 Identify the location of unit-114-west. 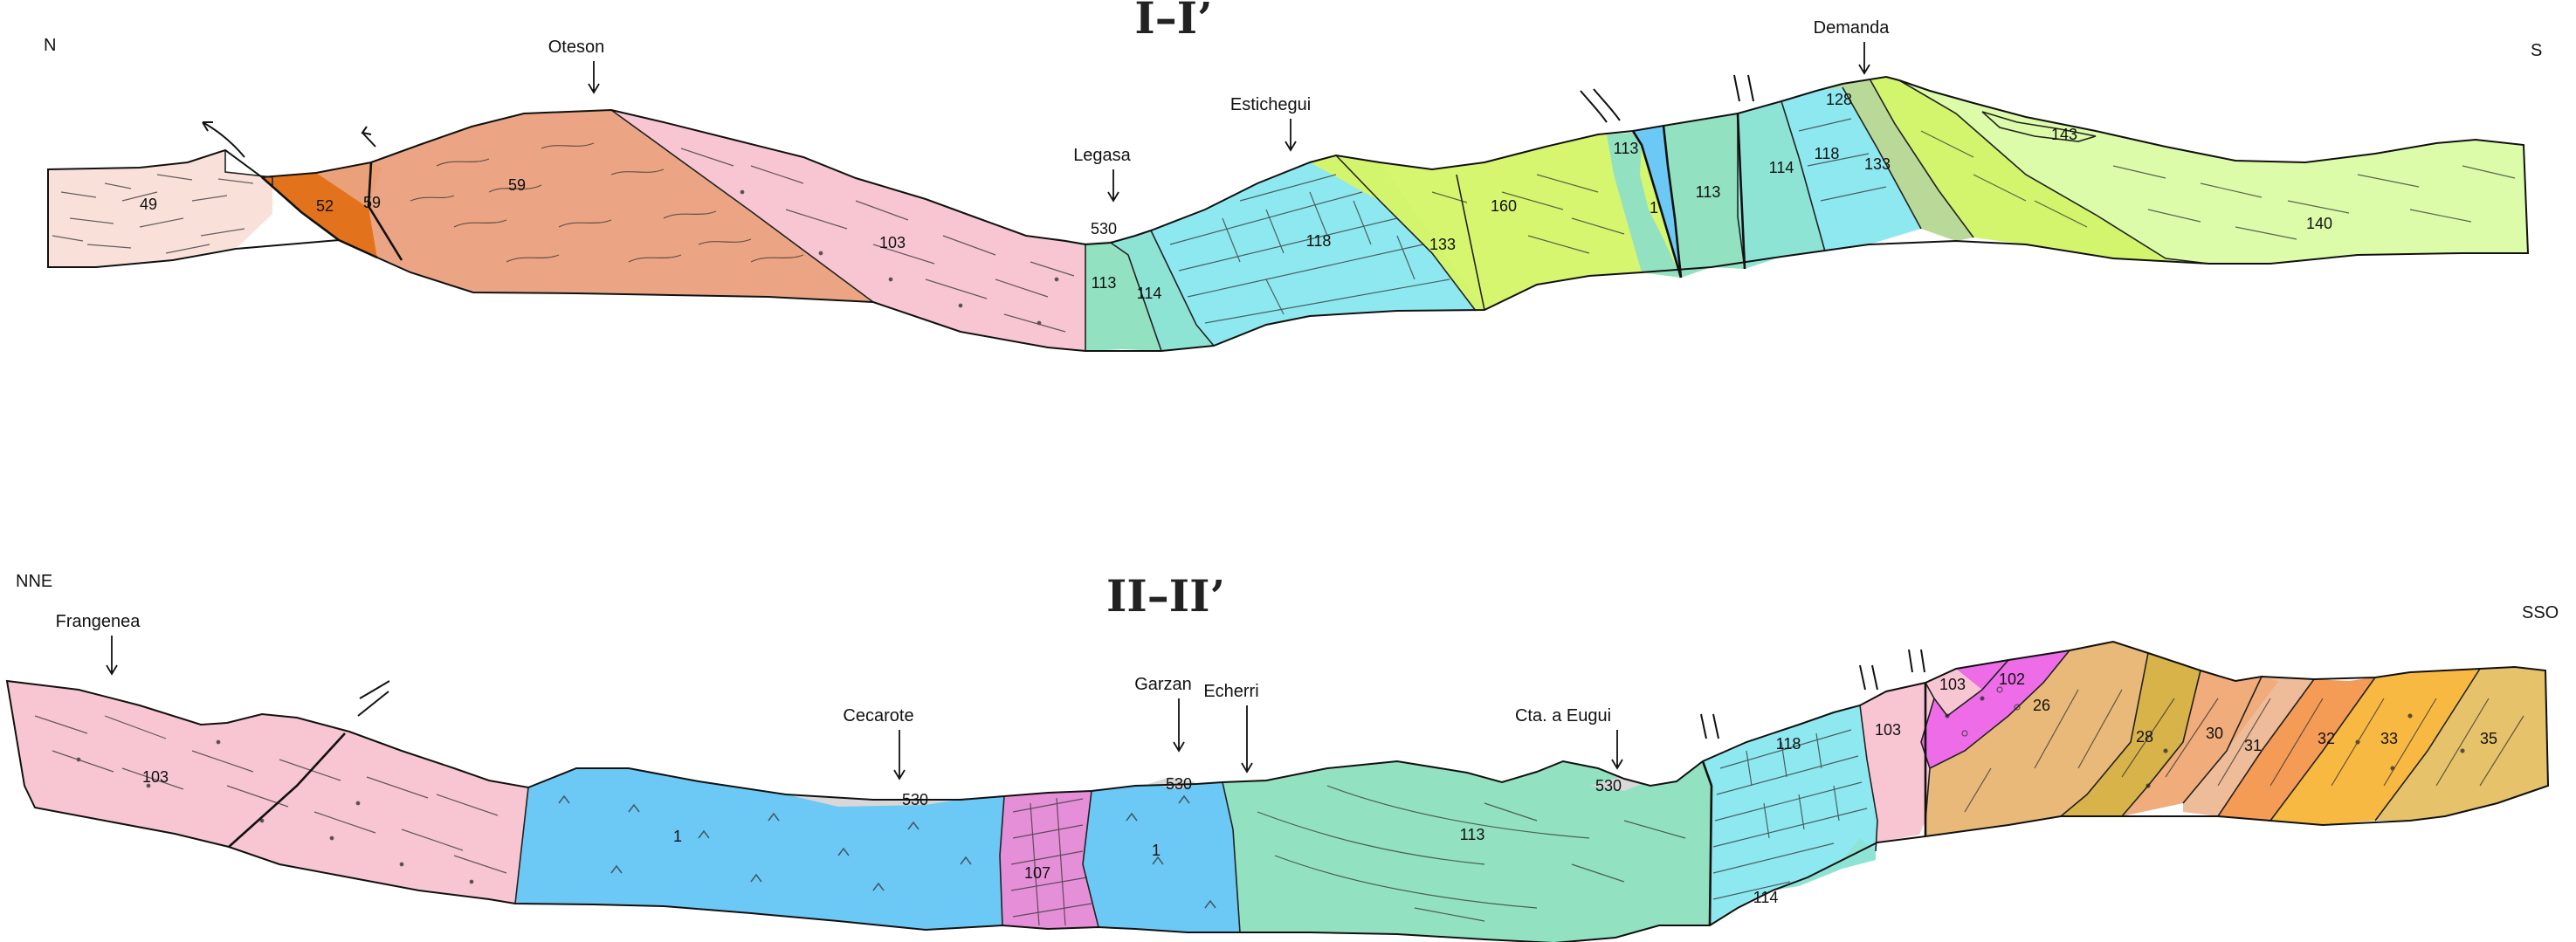
(1162, 290).